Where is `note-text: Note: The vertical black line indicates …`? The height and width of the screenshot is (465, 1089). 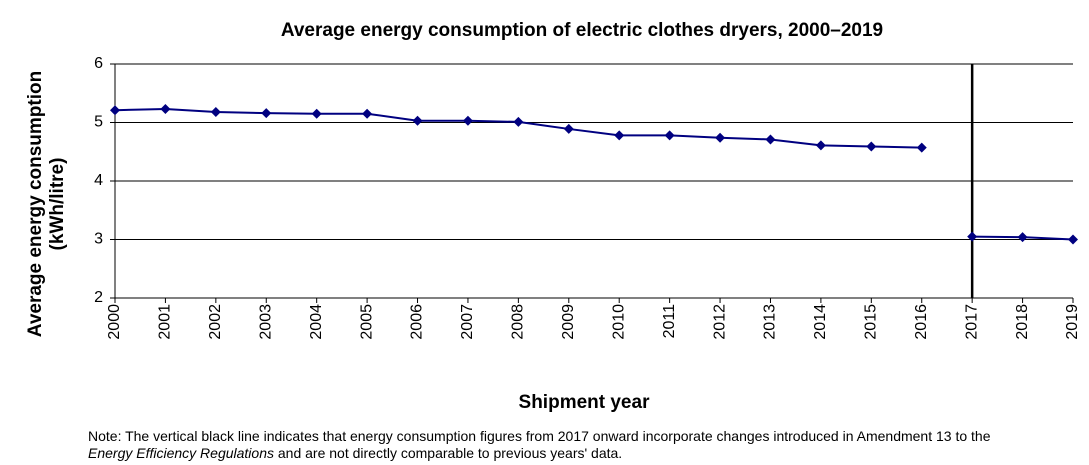
note-text: Note: The vertical black line indicates … is located at coordinates (539, 436).